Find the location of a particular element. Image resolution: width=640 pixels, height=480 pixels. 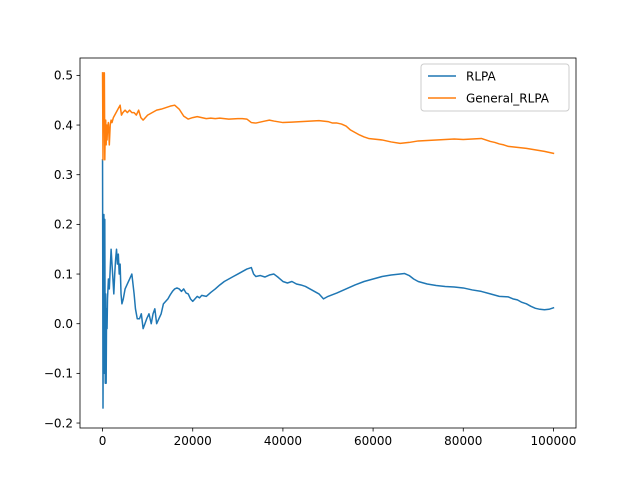

legend-box is located at coordinates (495, 87).